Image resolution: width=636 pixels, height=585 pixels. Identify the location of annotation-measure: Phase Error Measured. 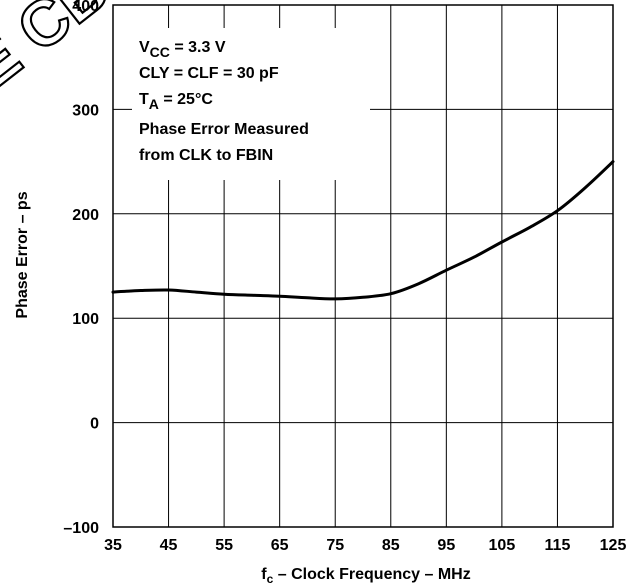
(224, 129).